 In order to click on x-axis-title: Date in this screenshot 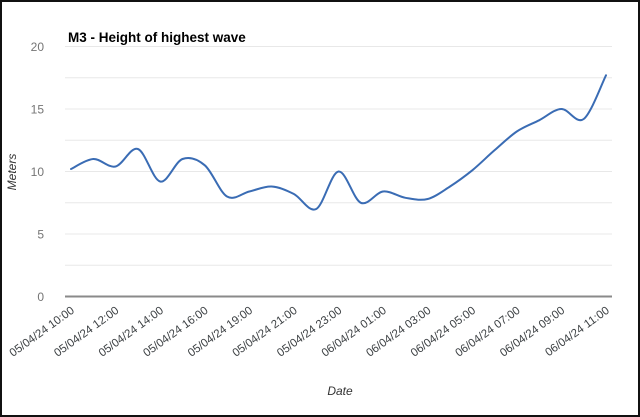, I will do `click(340, 391)`.